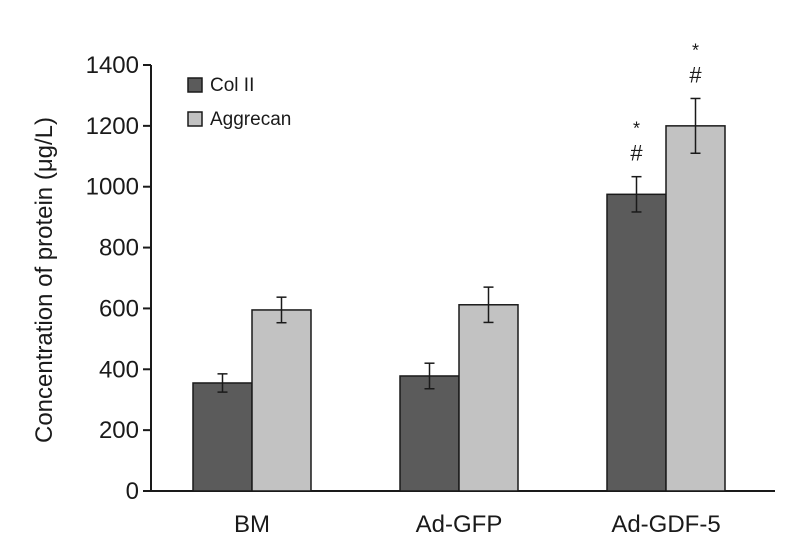 Image resolution: width=800 pixels, height=555 pixels. I want to click on y-tick-label: 0, so click(132, 491).